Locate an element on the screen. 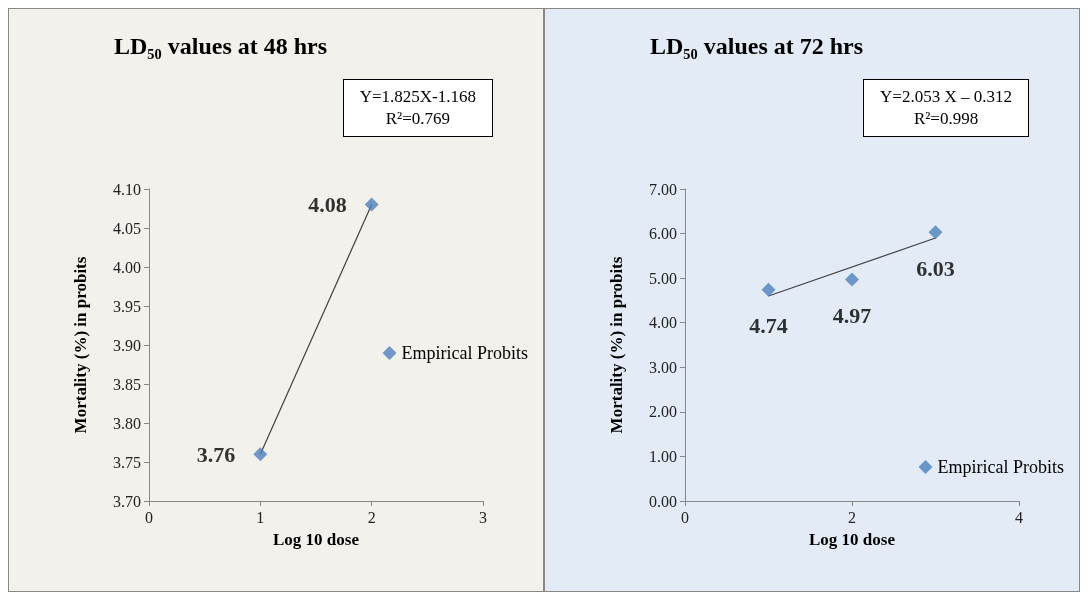 The height and width of the screenshot is (600, 1088). data-label: 3.76 is located at coordinates (216, 454).